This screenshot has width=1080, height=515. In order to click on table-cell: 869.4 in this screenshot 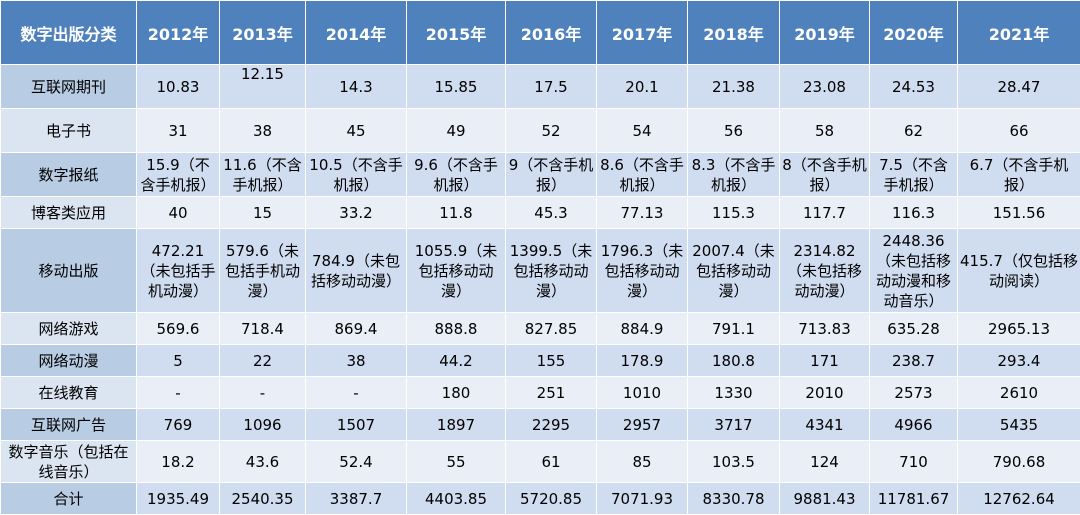, I will do `click(356, 329)`.